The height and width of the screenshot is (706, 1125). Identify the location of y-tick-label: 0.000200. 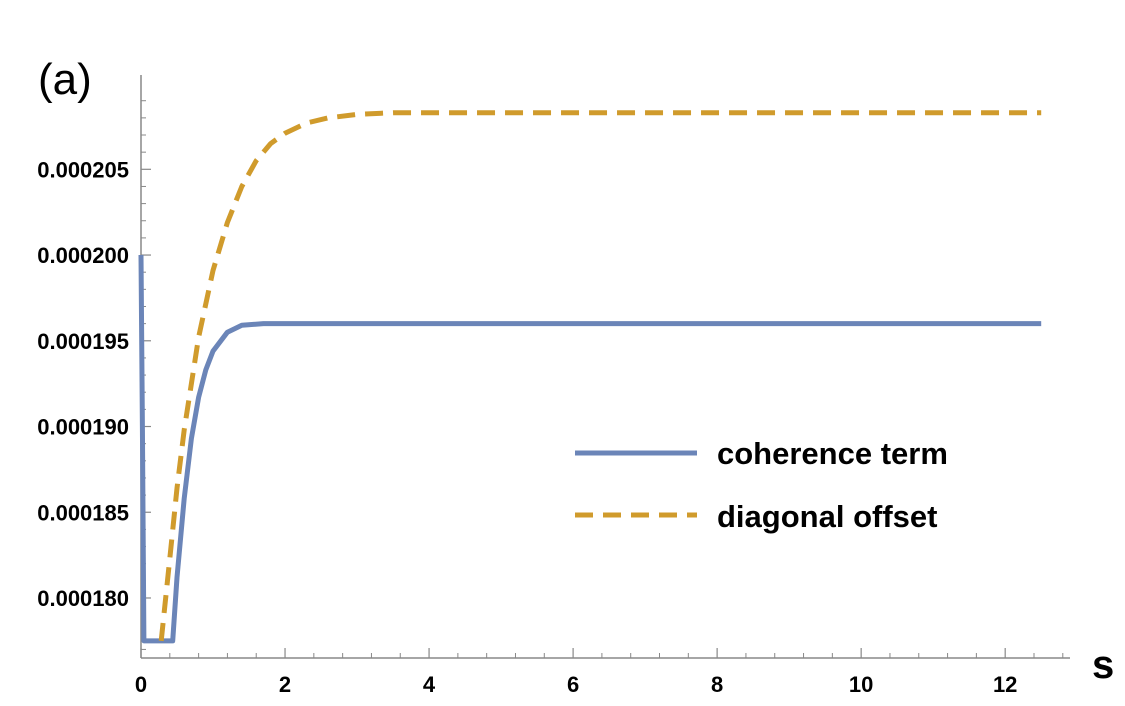
(83, 255).